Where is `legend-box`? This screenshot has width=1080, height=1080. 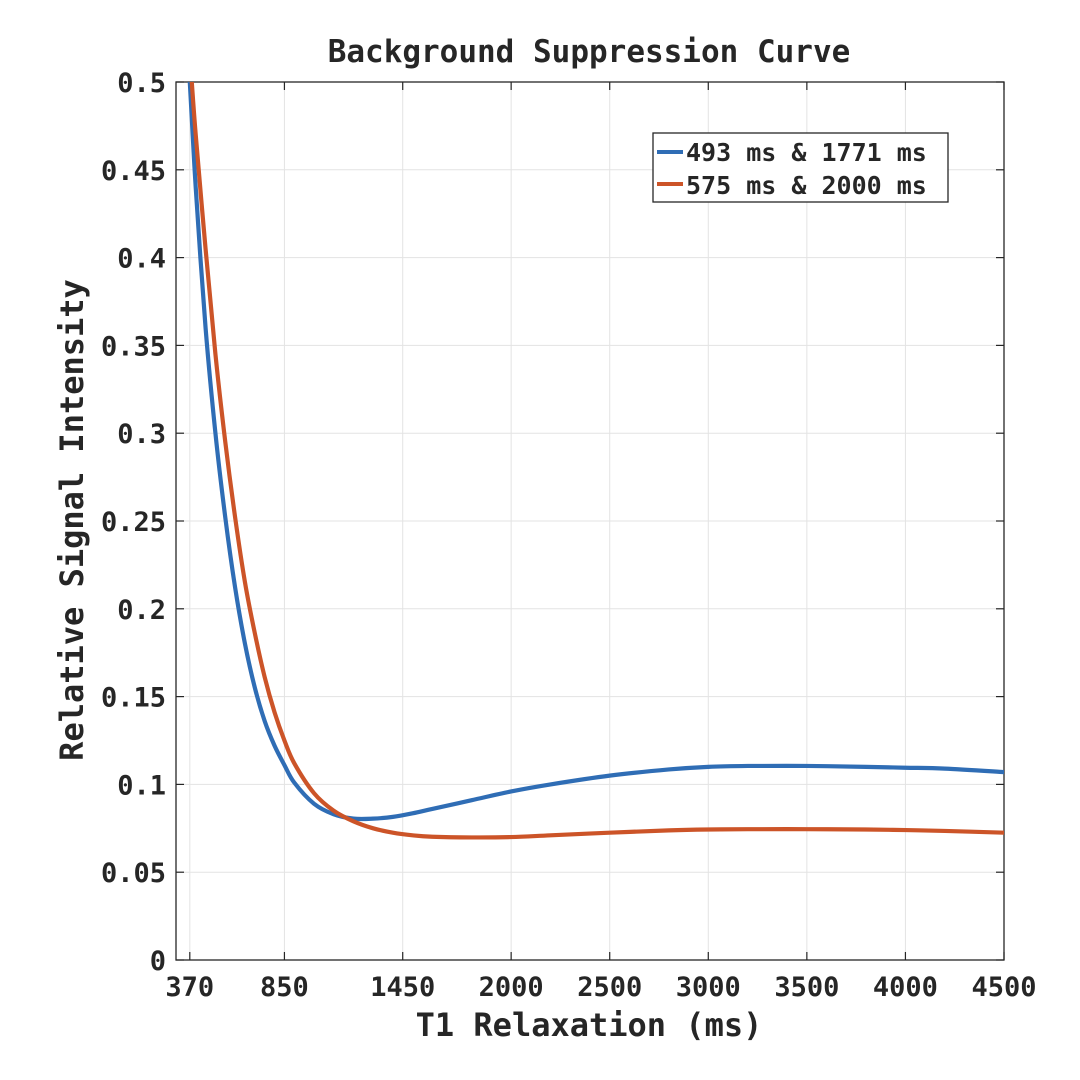 legend-box is located at coordinates (800, 167).